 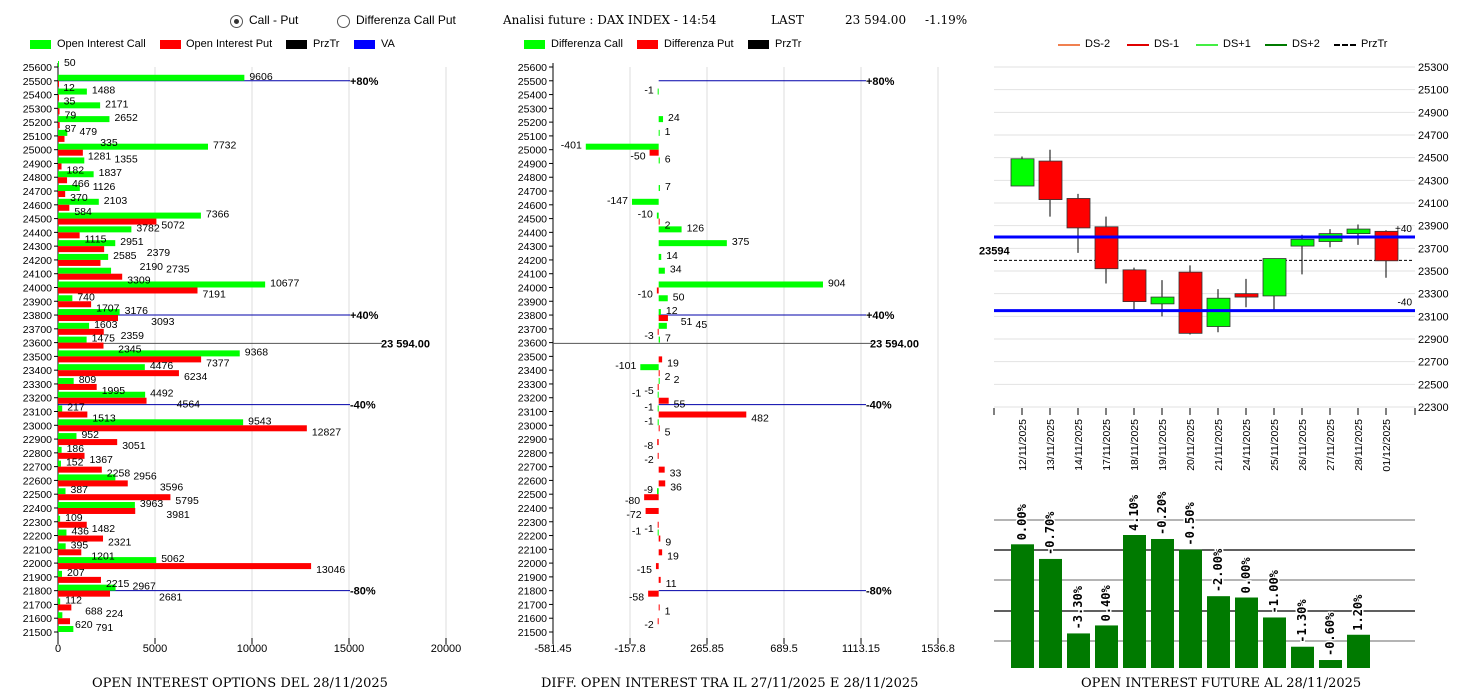 I want to click on legend-przTr: PrzTr, so click(x=326, y=44).